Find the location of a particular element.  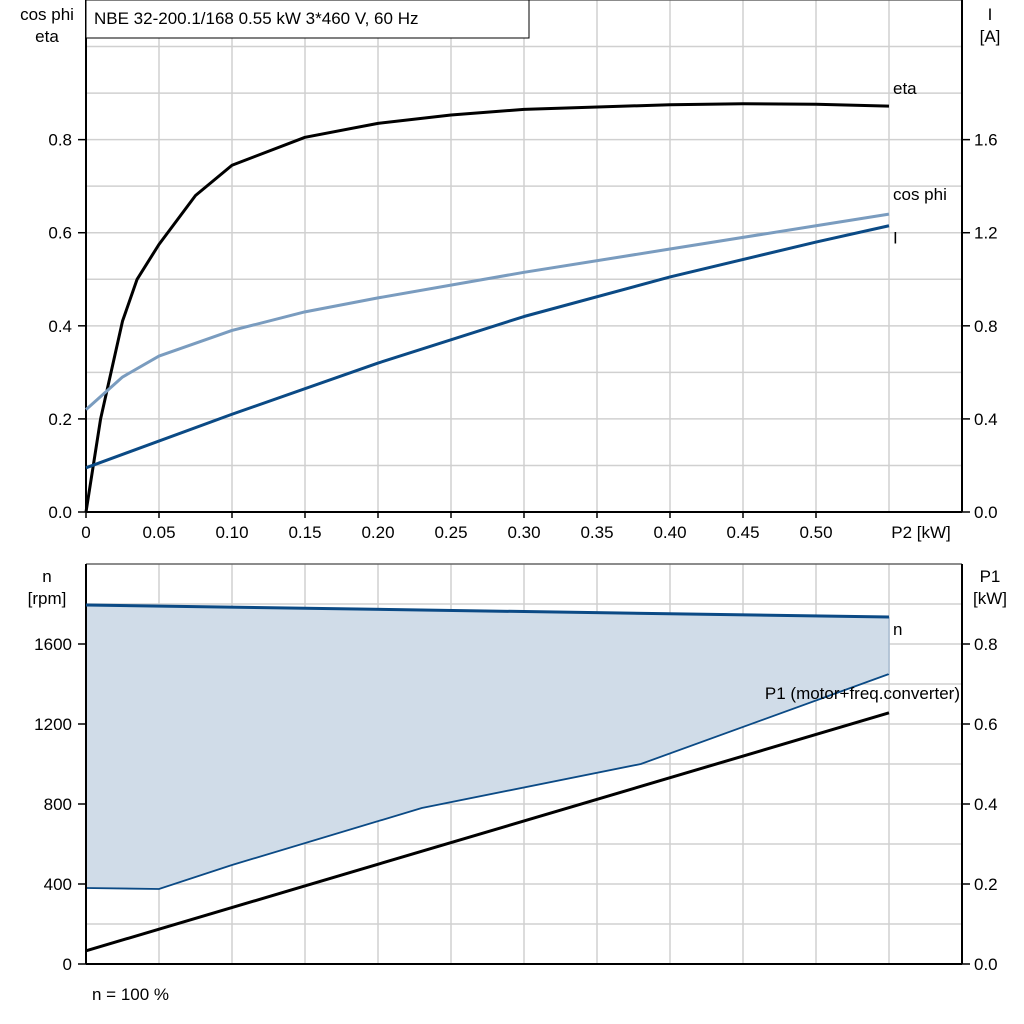

y-tick-label: 400 is located at coordinates (58, 884).